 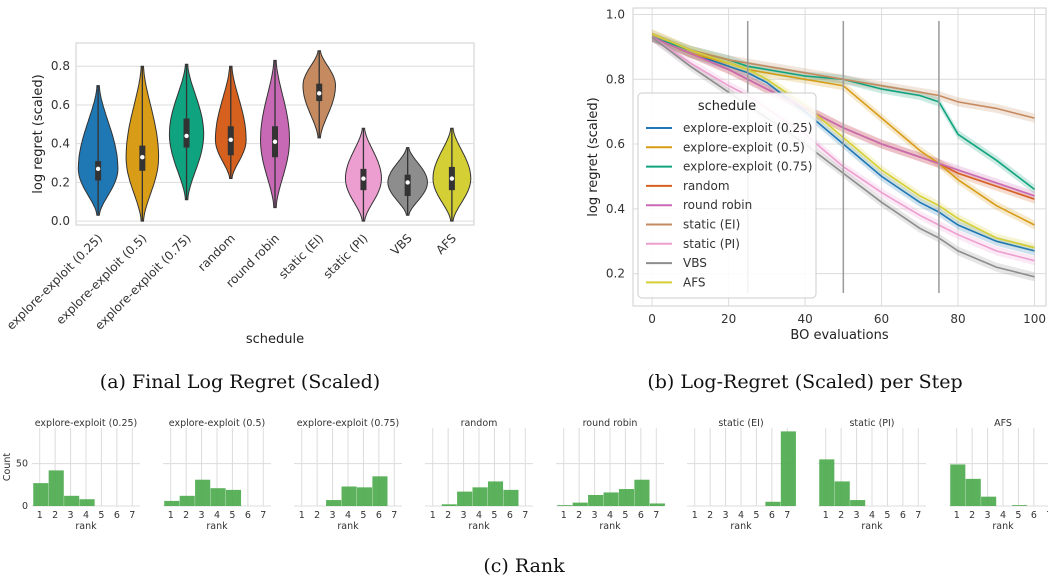 I want to click on plot-frame, so click(x=275, y=134).